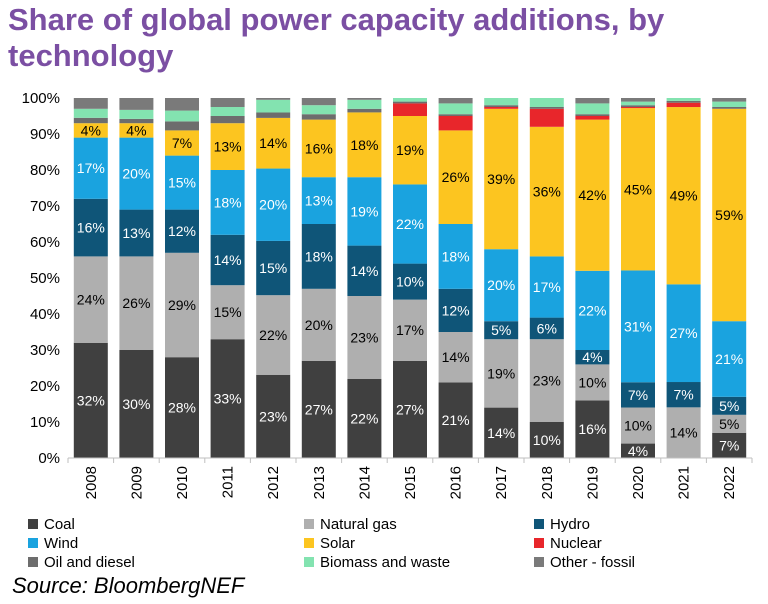 Image resolution: width=768 pixels, height=604 pixels. What do you see at coordinates (729, 482) in the screenshot?
I see `x-tick-label: 2022` at bounding box center [729, 482].